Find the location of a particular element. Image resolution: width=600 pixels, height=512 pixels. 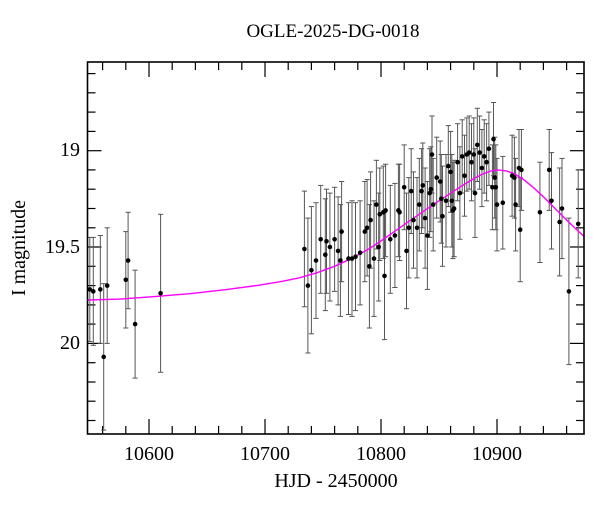

y-tick-label-19: 19 is located at coordinates (70, 150).